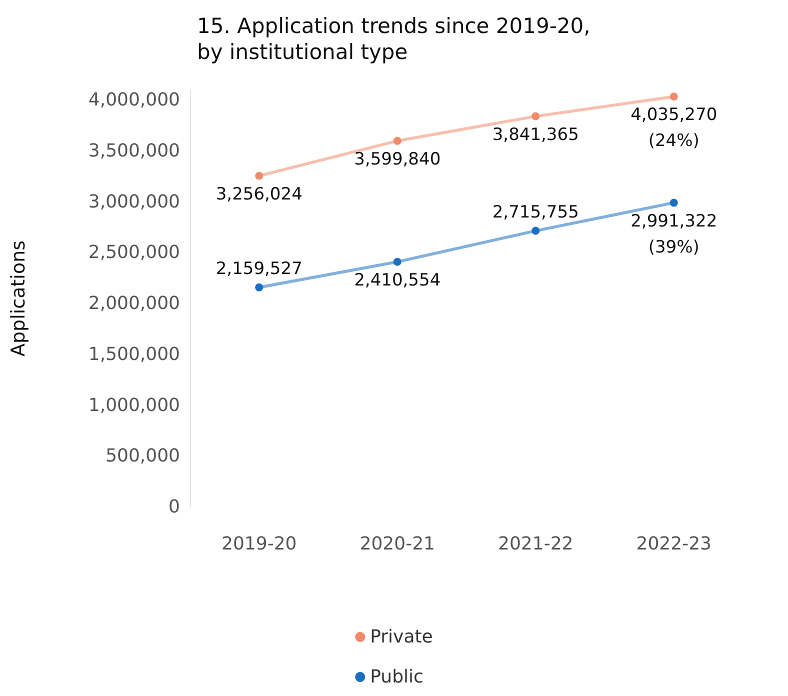  What do you see at coordinates (134, 405) in the screenshot?
I see `y-tick-label: 1,000,000` at bounding box center [134, 405].